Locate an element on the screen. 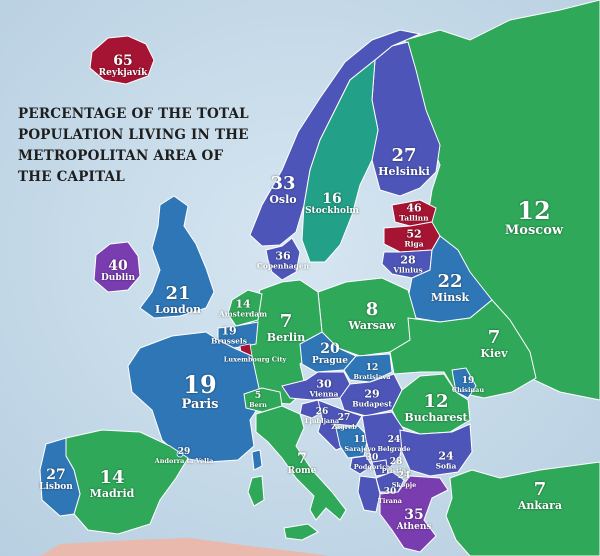  slovakia-region is located at coordinates (368, 368).